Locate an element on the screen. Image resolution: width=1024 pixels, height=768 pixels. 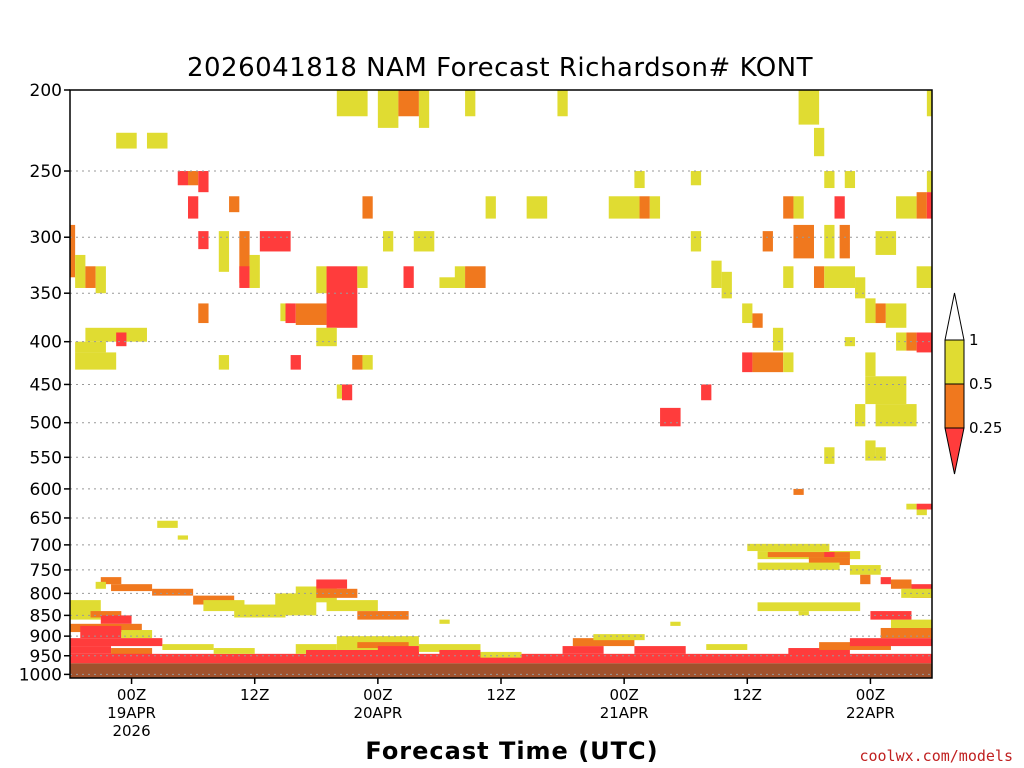
y-tick-label: 350 is located at coordinates (46, 294).